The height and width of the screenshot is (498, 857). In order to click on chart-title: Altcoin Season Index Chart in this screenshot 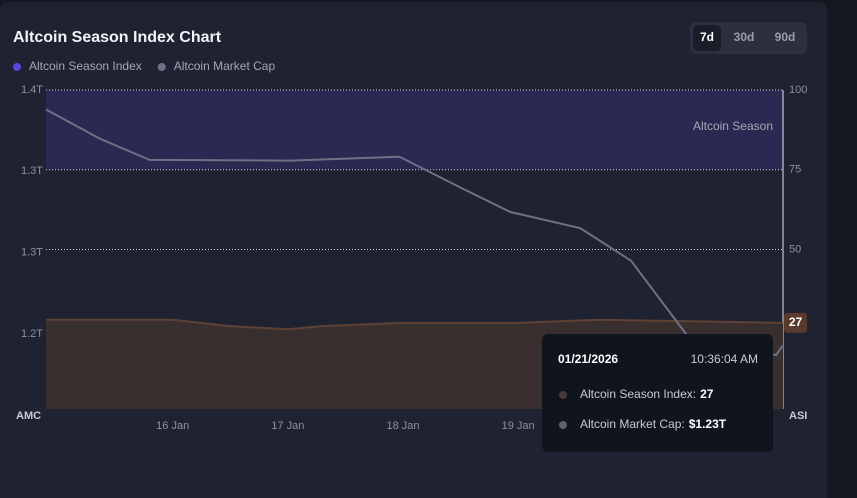, I will do `click(117, 37)`.